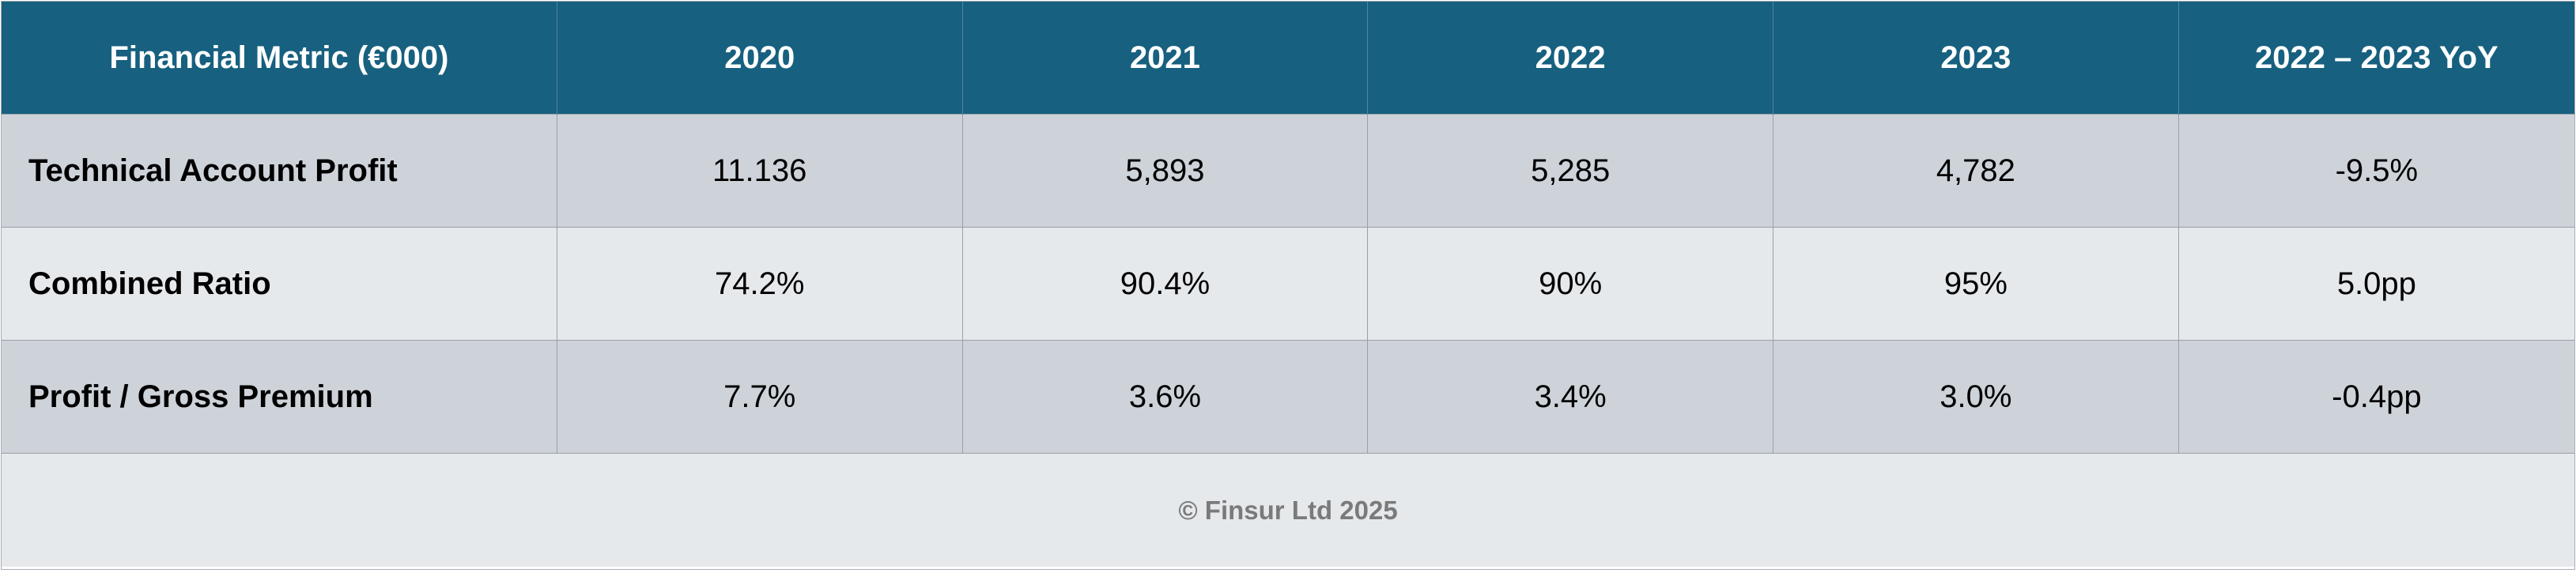 The height and width of the screenshot is (573, 2576). What do you see at coordinates (1165, 284) in the screenshot?
I see `table-cell: 90.4%` at bounding box center [1165, 284].